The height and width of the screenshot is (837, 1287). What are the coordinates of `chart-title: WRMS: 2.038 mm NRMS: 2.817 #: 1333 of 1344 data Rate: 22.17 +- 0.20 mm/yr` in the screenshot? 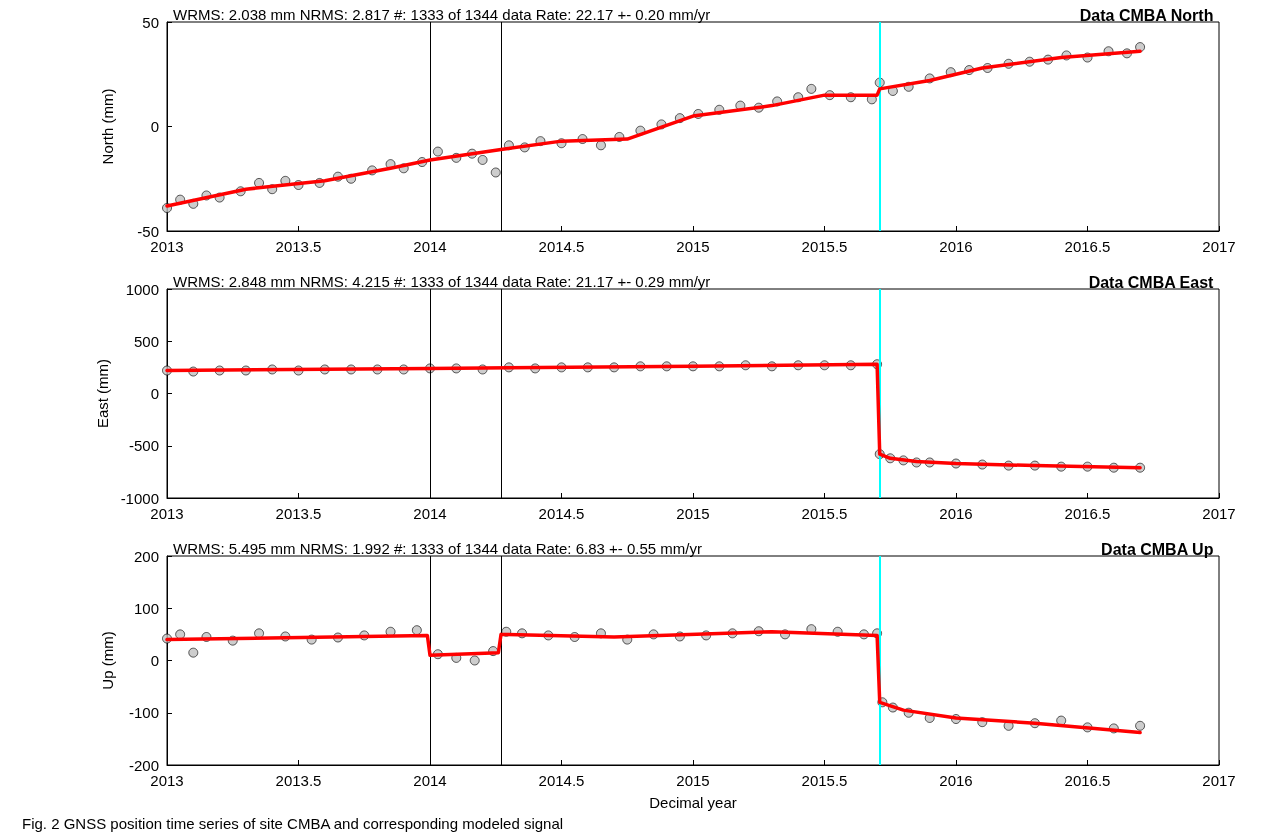 It's located at (442, 14).